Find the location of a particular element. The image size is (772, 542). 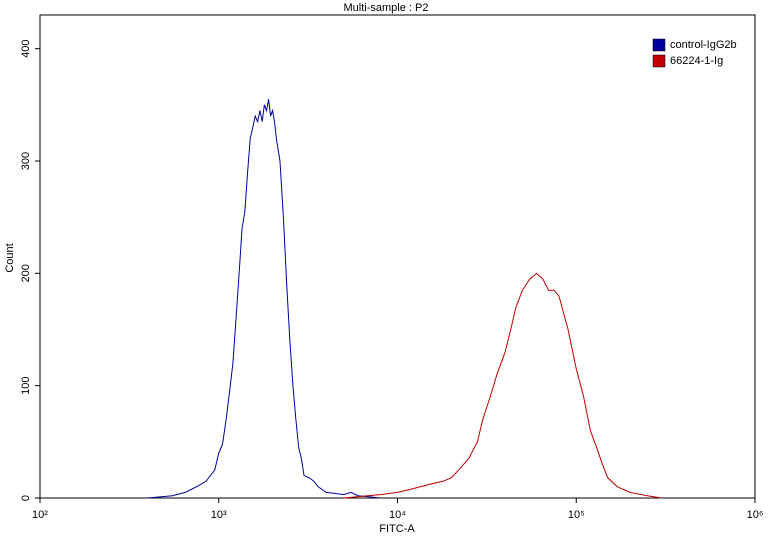

x-axis-label: FITC-A is located at coordinates (397, 529).